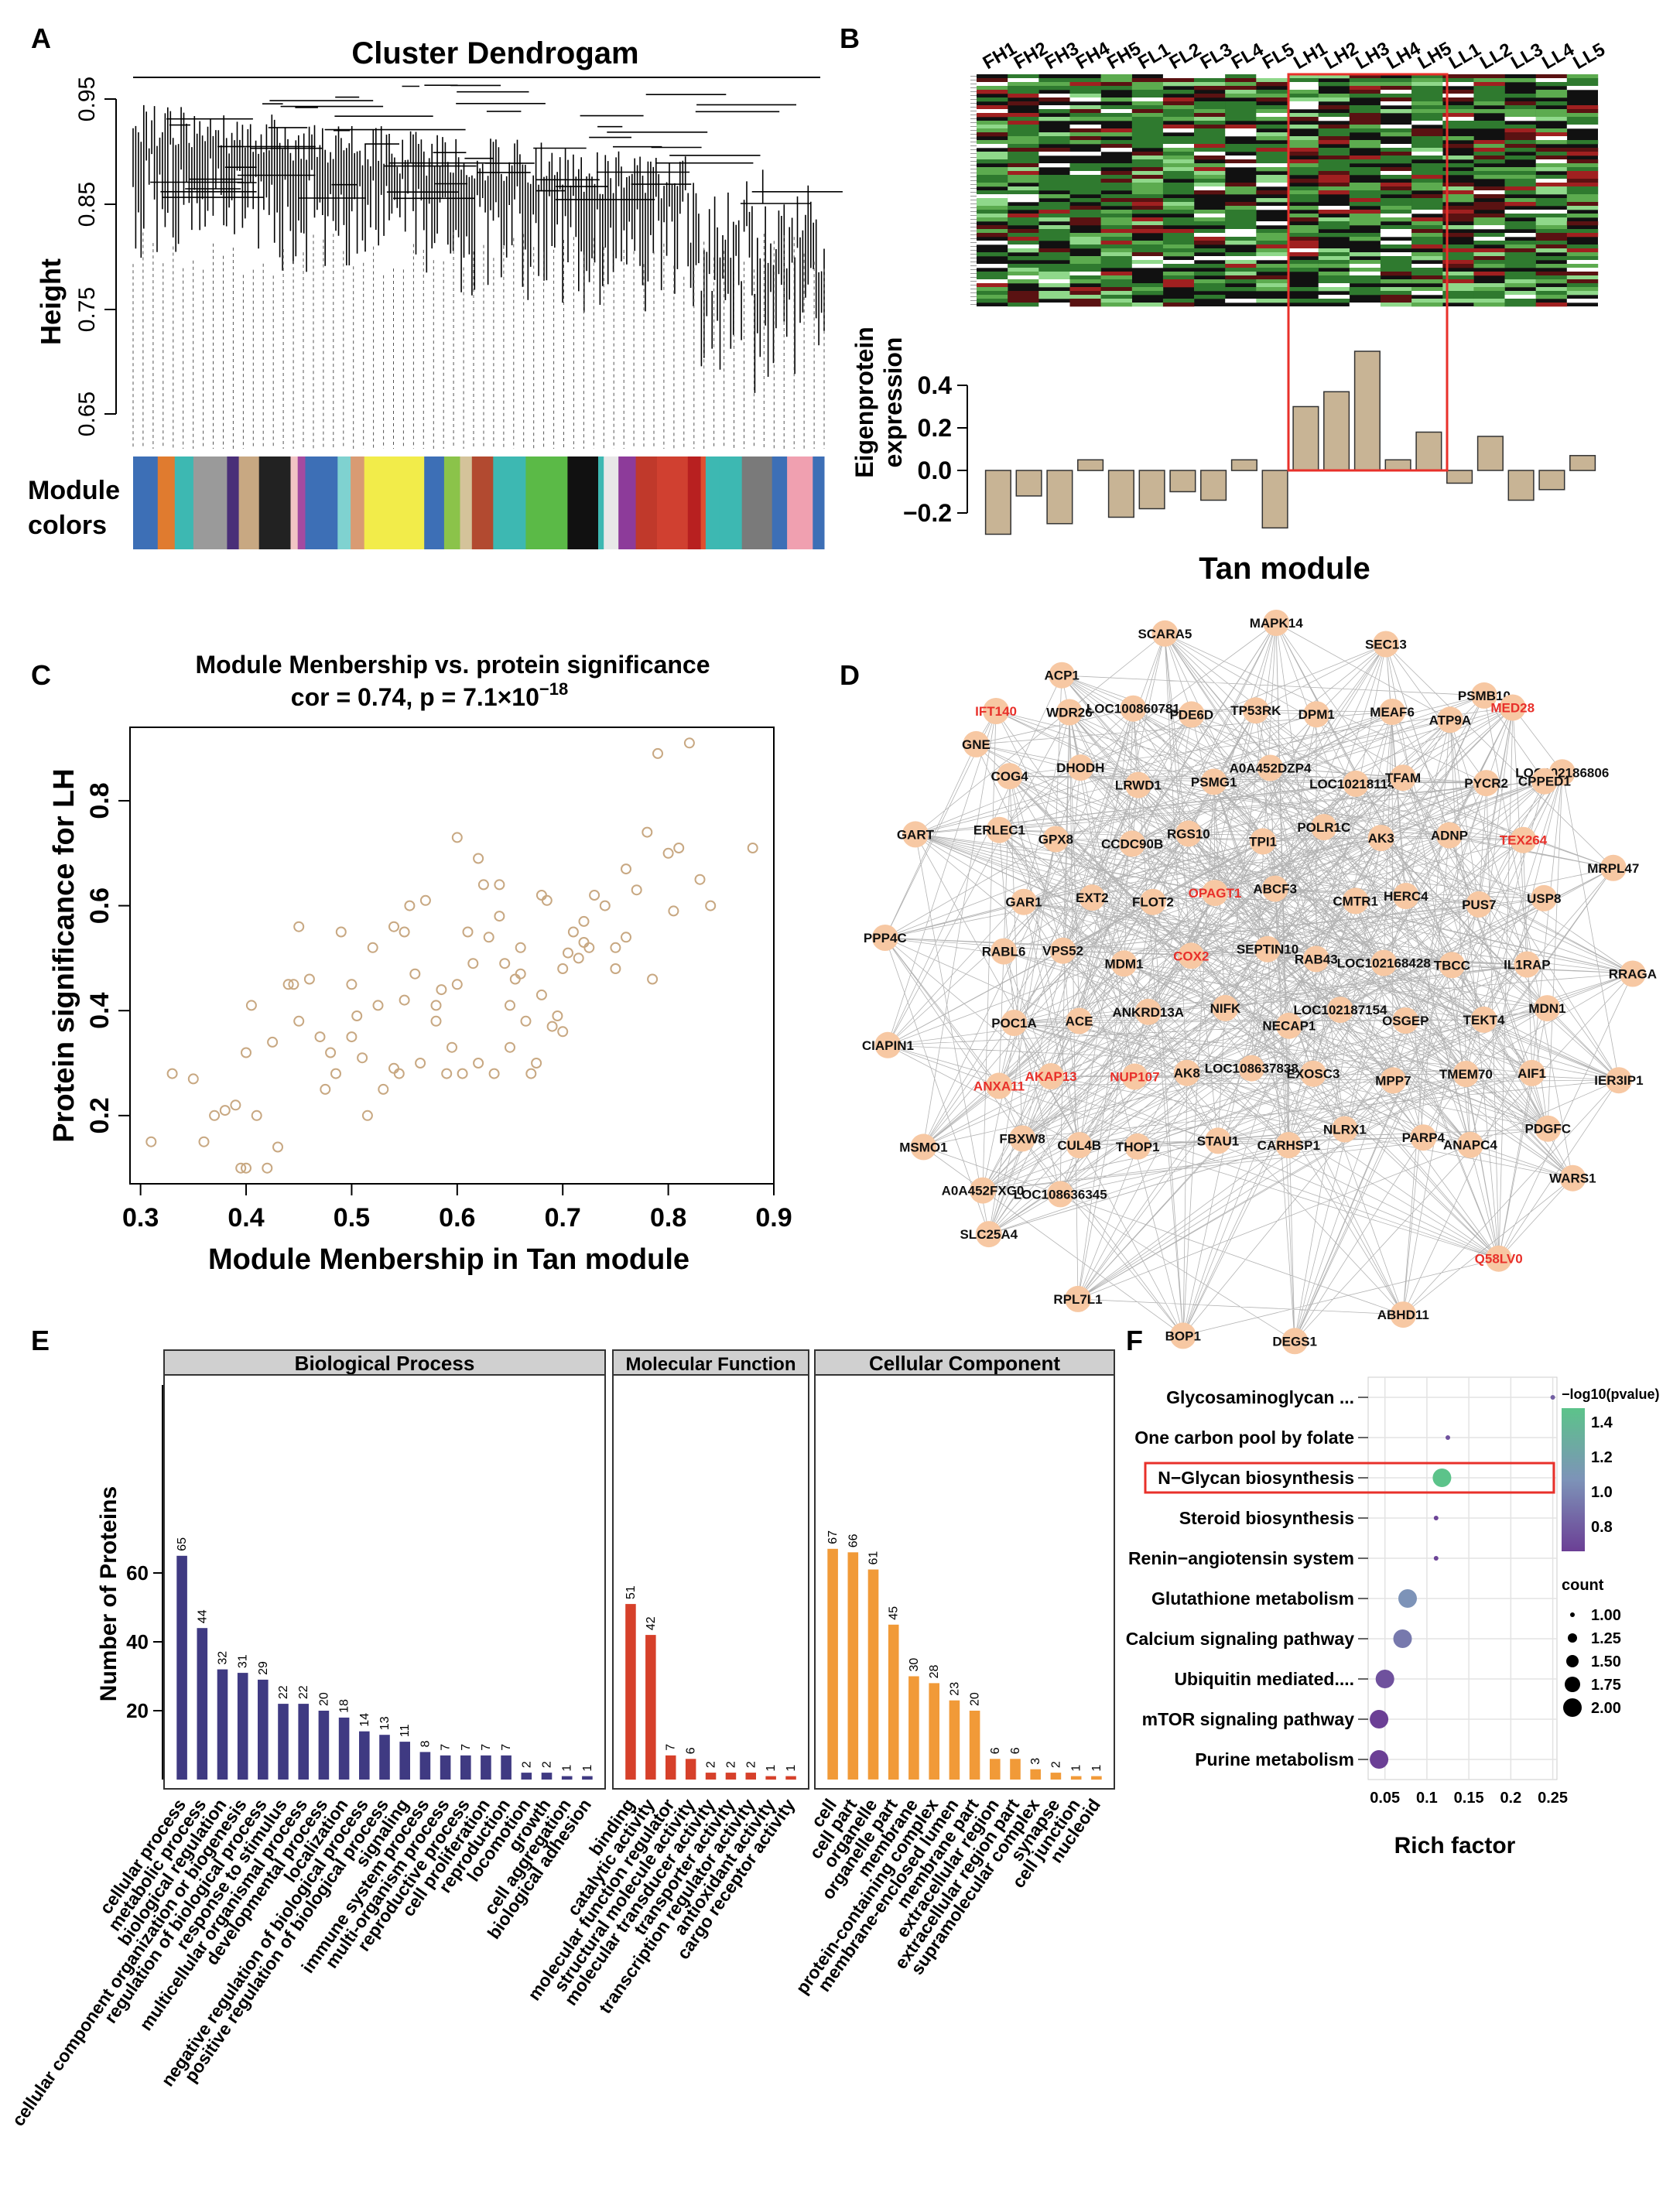  What do you see at coordinates (1393, 1080) in the screenshot?
I see `network-node: MPP7` at bounding box center [1393, 1080].